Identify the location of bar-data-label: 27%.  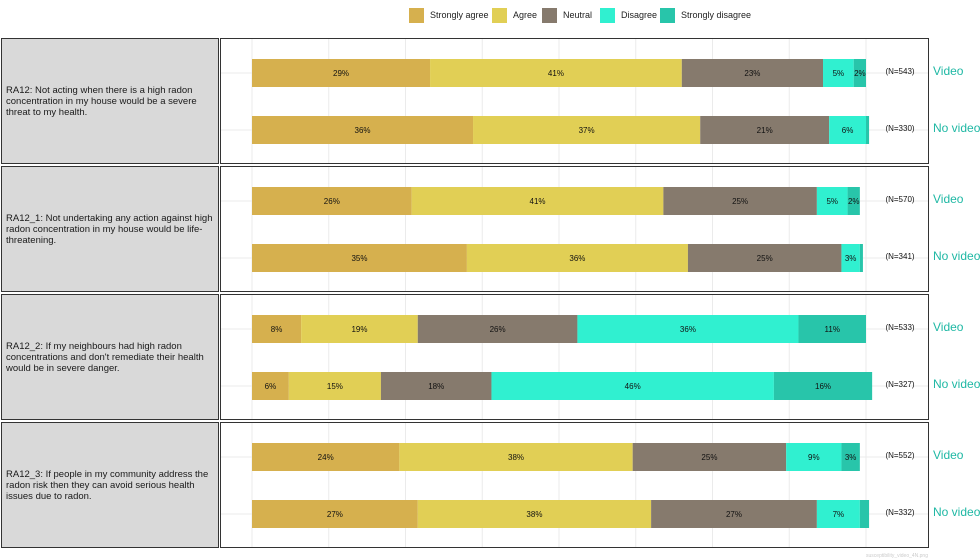
(734, 514).